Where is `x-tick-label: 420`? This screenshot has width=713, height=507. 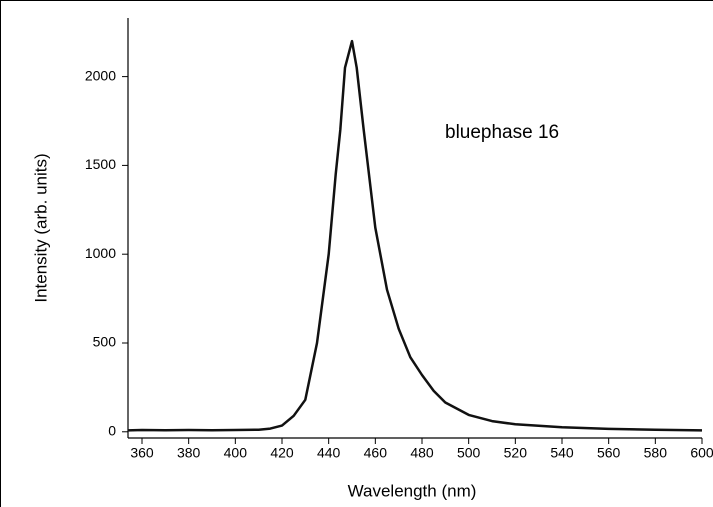
x-tick-label: 420 is located at coordinates (282, 453).